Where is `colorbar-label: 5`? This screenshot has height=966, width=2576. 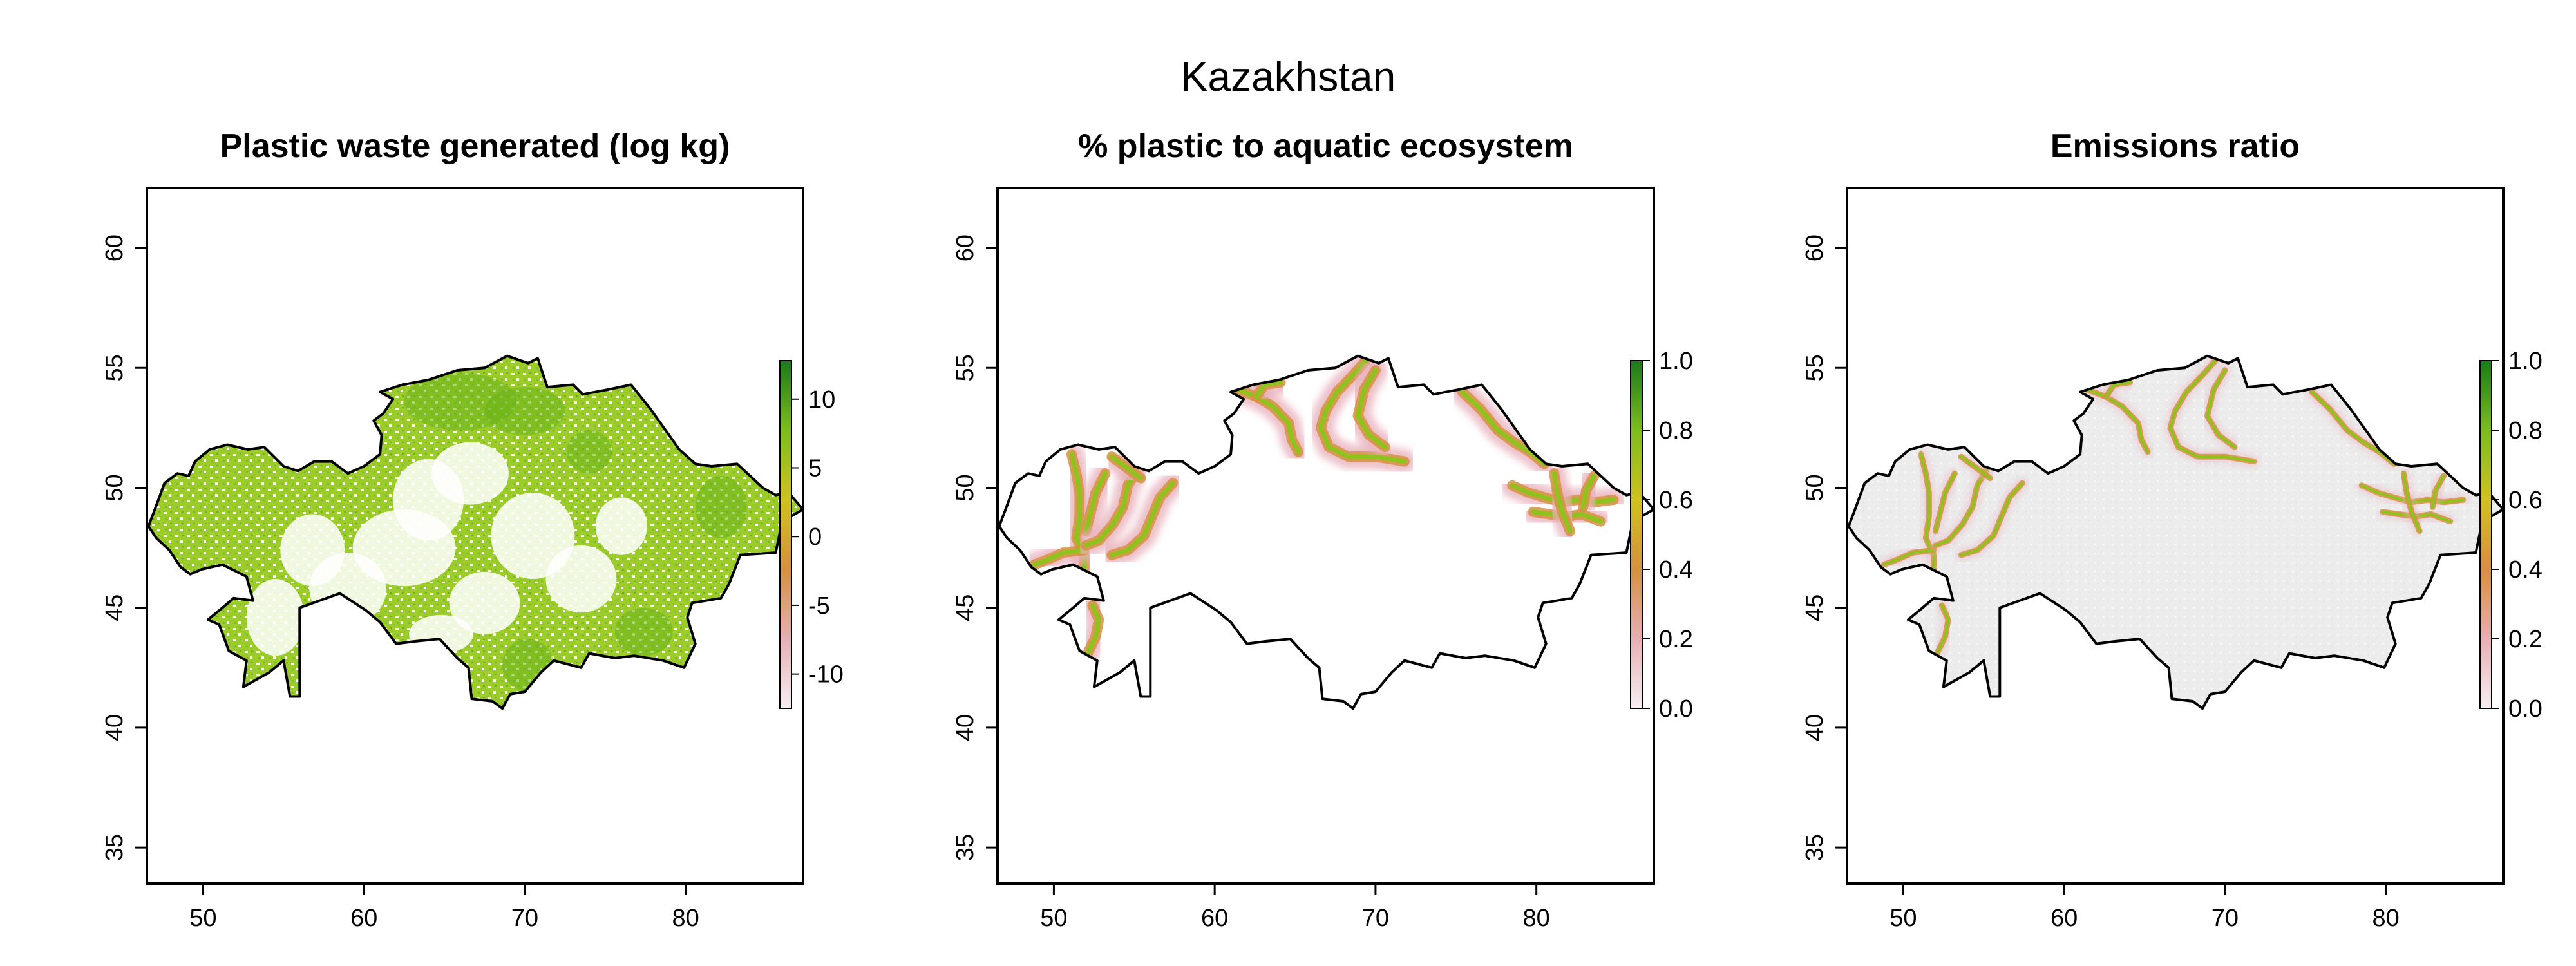 colorbar-label: 5 is located at coordinates (815, 468).